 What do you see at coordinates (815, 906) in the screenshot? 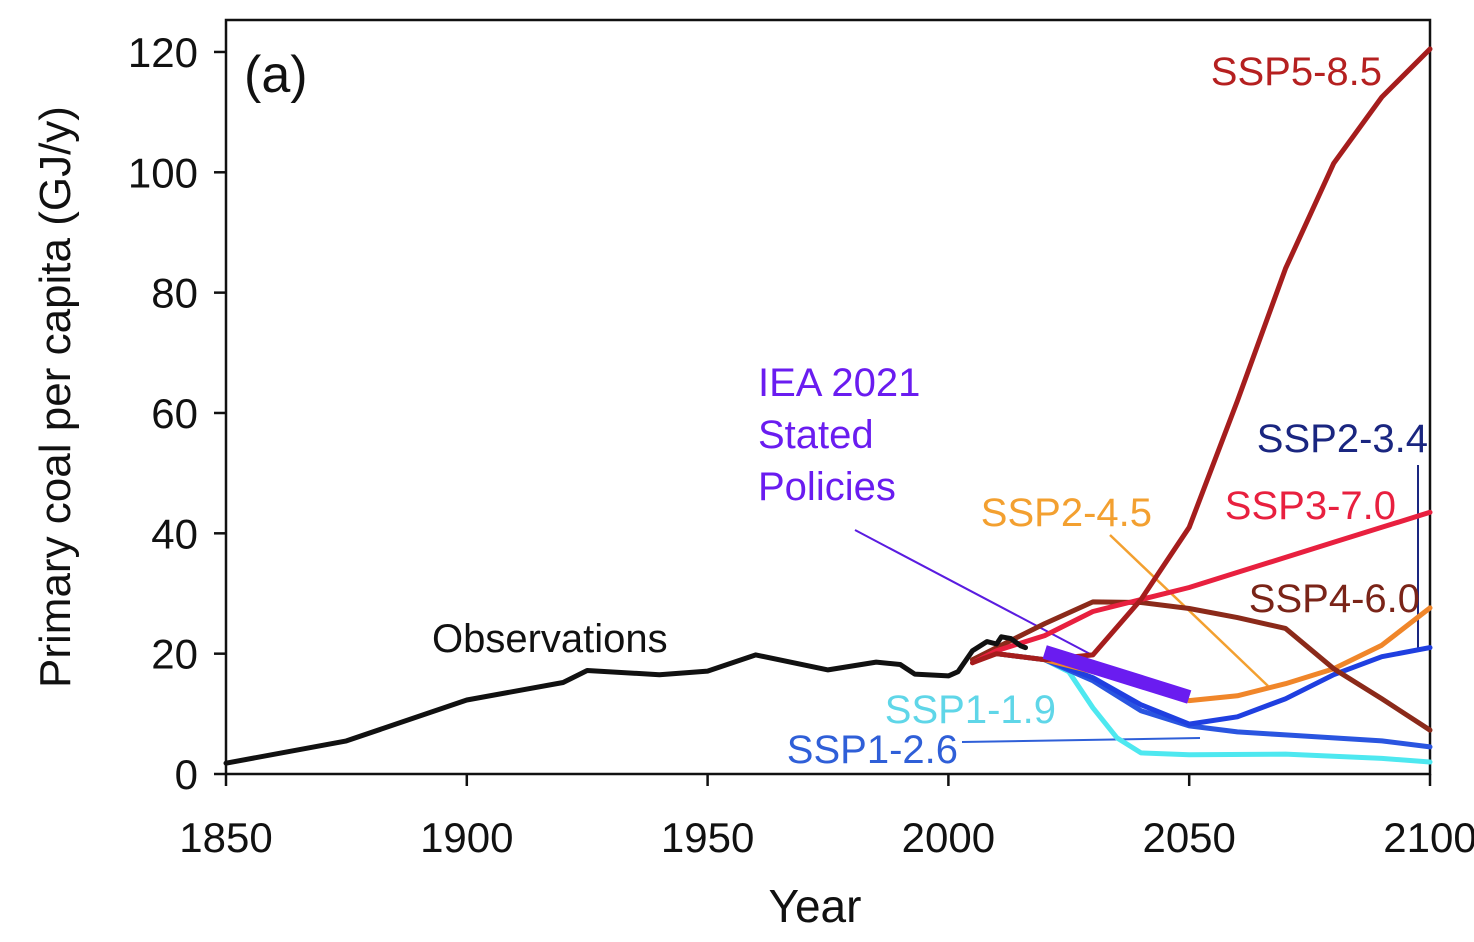
I see `x-axis-label: Year` at bounding box center [815, 906].